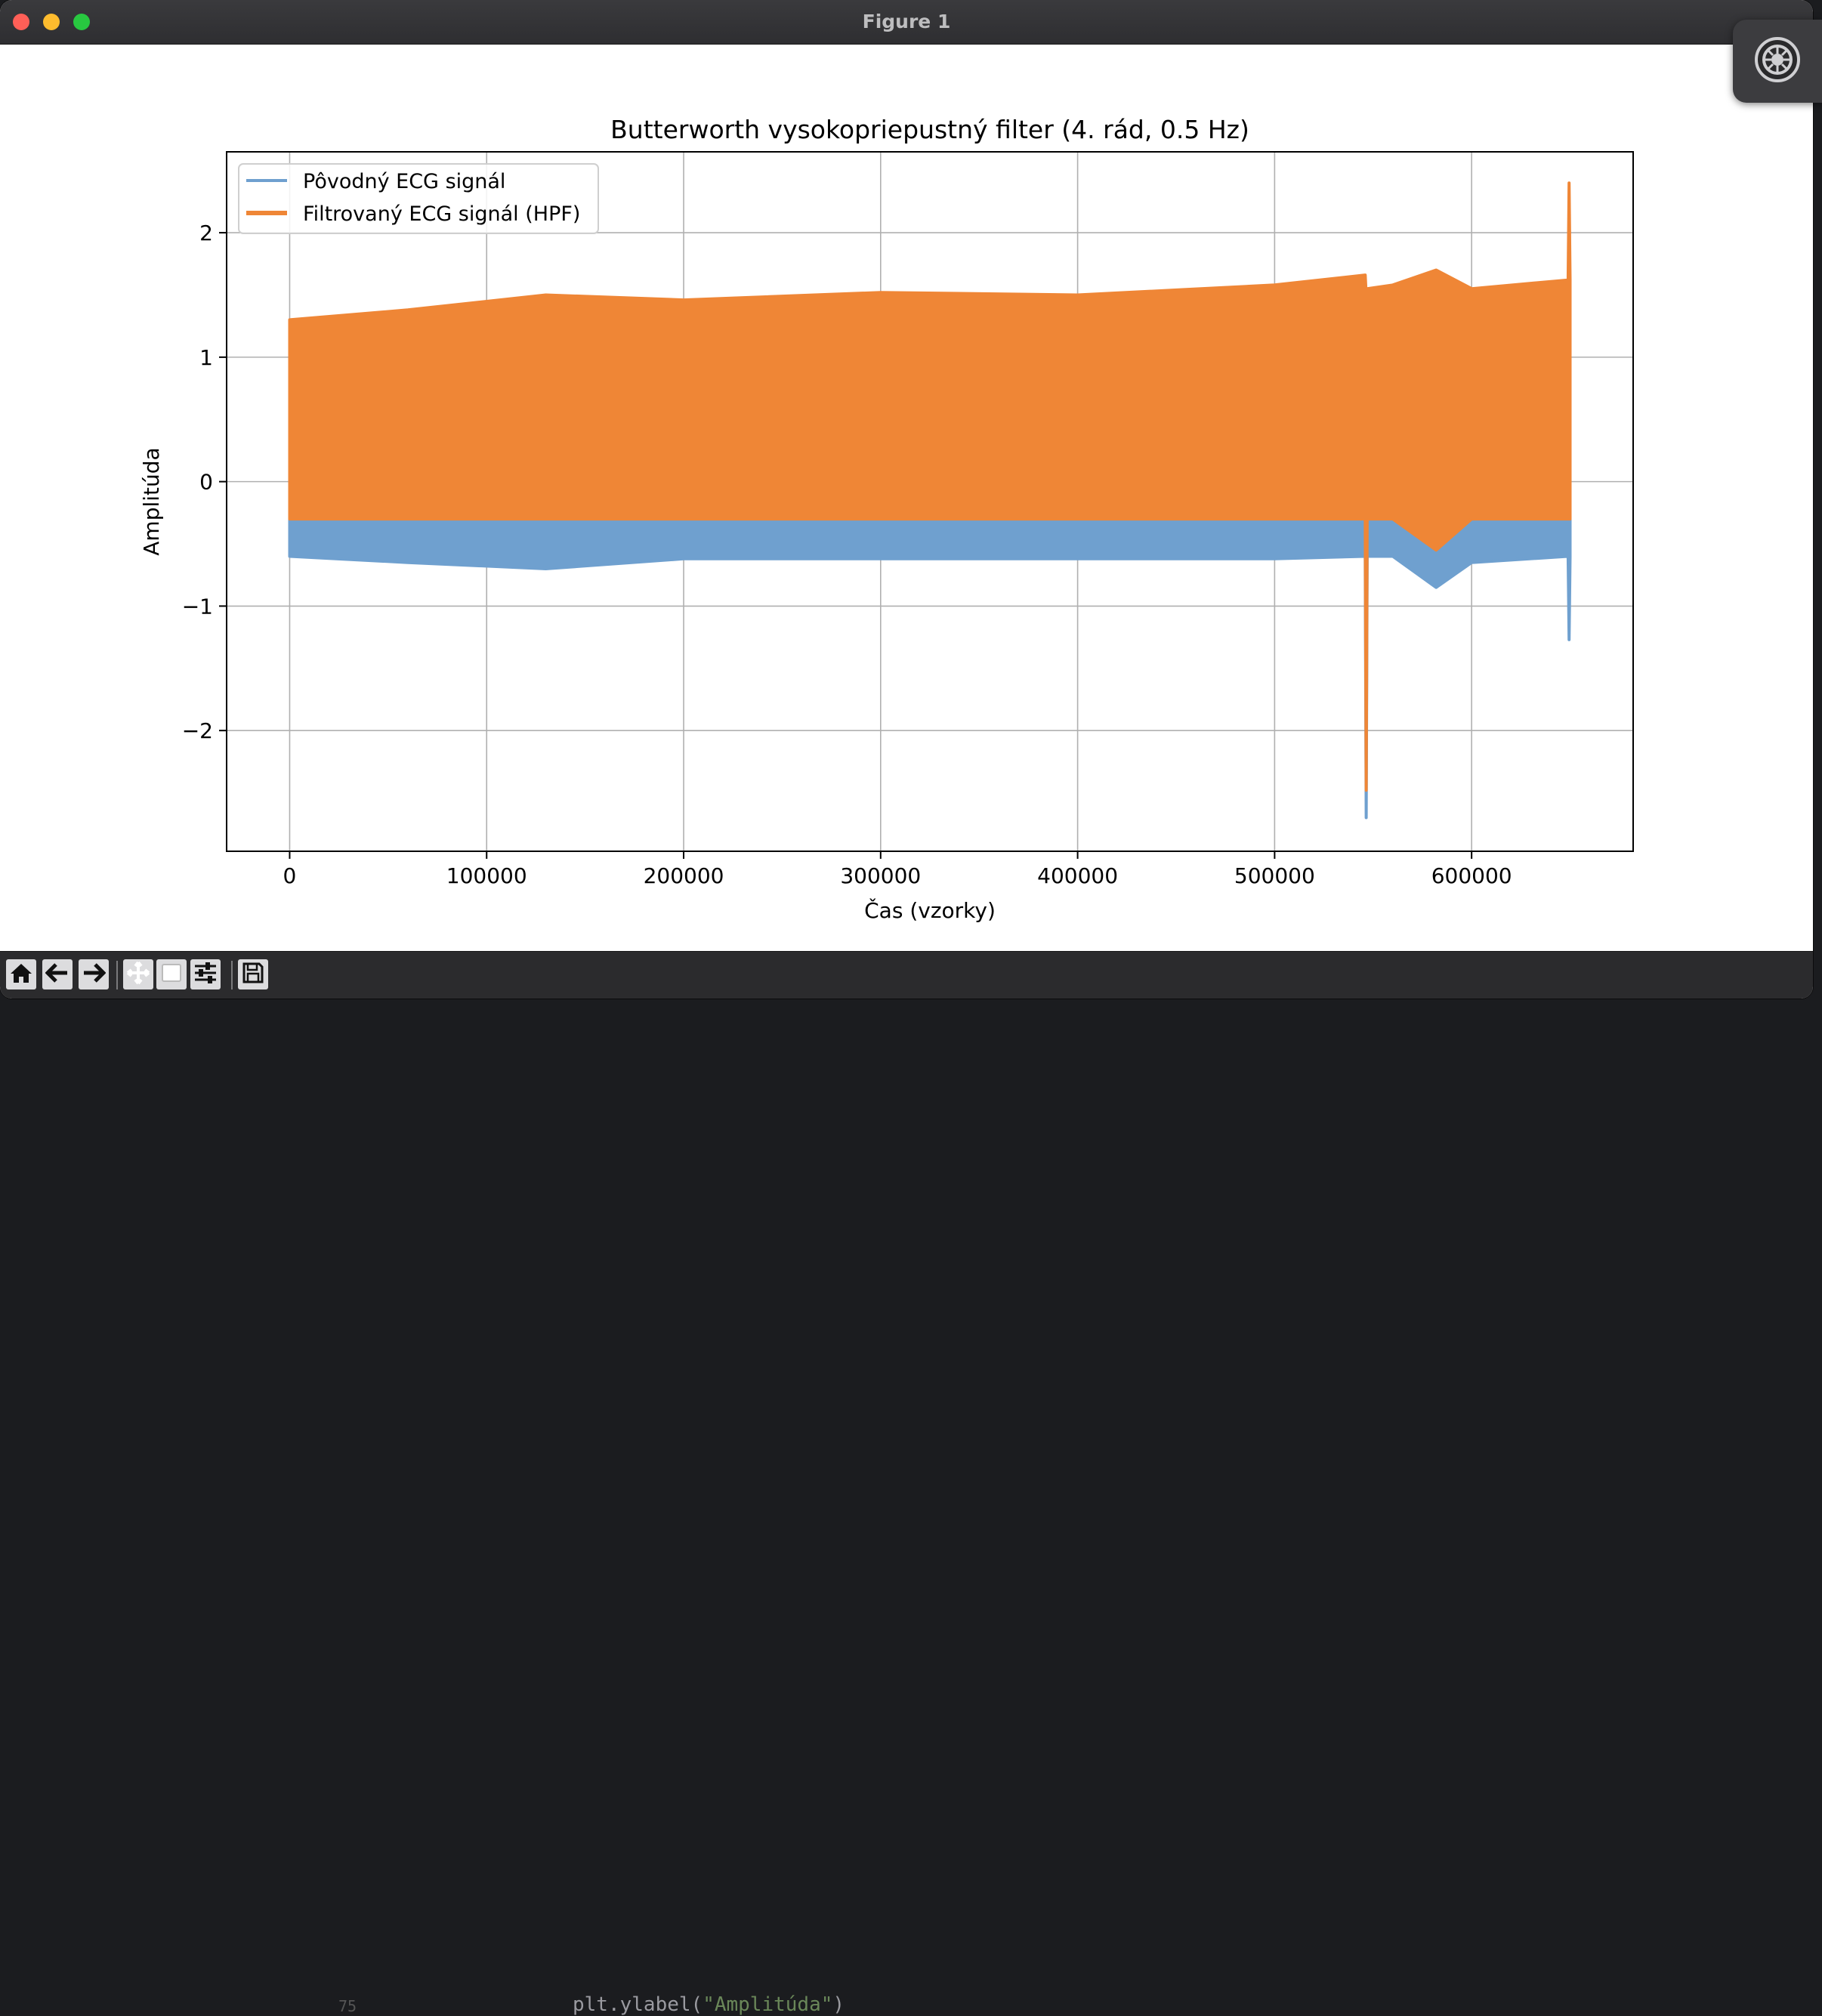 The image size is (1822, 2016). Describe the element at coordinates (404, 182) in the screenshot. I see `legend-label-original: Pôvodný ECG signál` at that location.